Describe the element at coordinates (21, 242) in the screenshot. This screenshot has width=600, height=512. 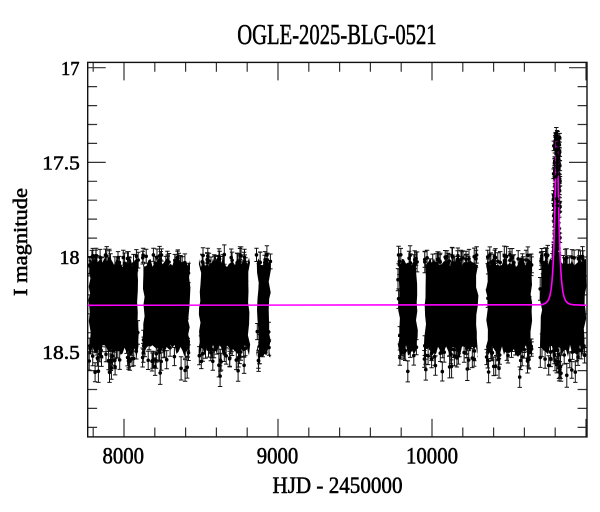
I see `svg-text: I magnitude` at that location.